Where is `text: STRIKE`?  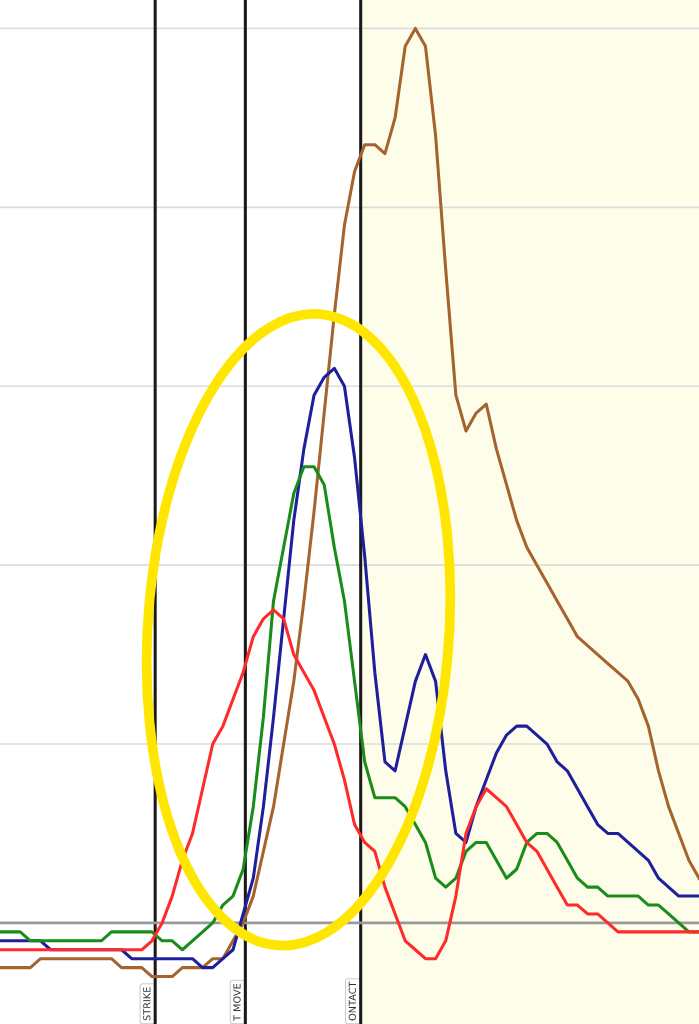 text: STRIKE is located at coordinates (147, 1004).